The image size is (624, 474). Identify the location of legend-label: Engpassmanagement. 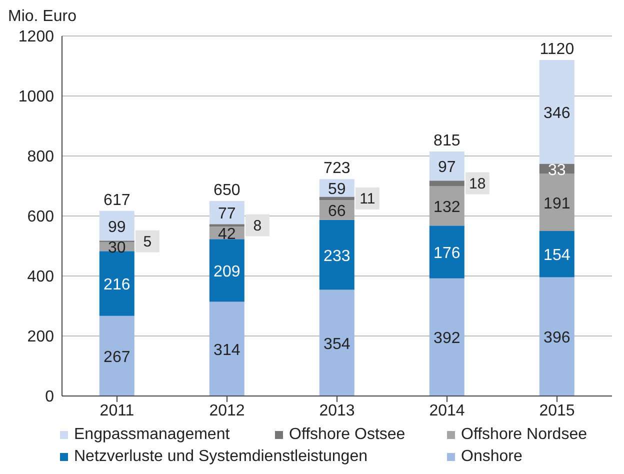
(152, 435).